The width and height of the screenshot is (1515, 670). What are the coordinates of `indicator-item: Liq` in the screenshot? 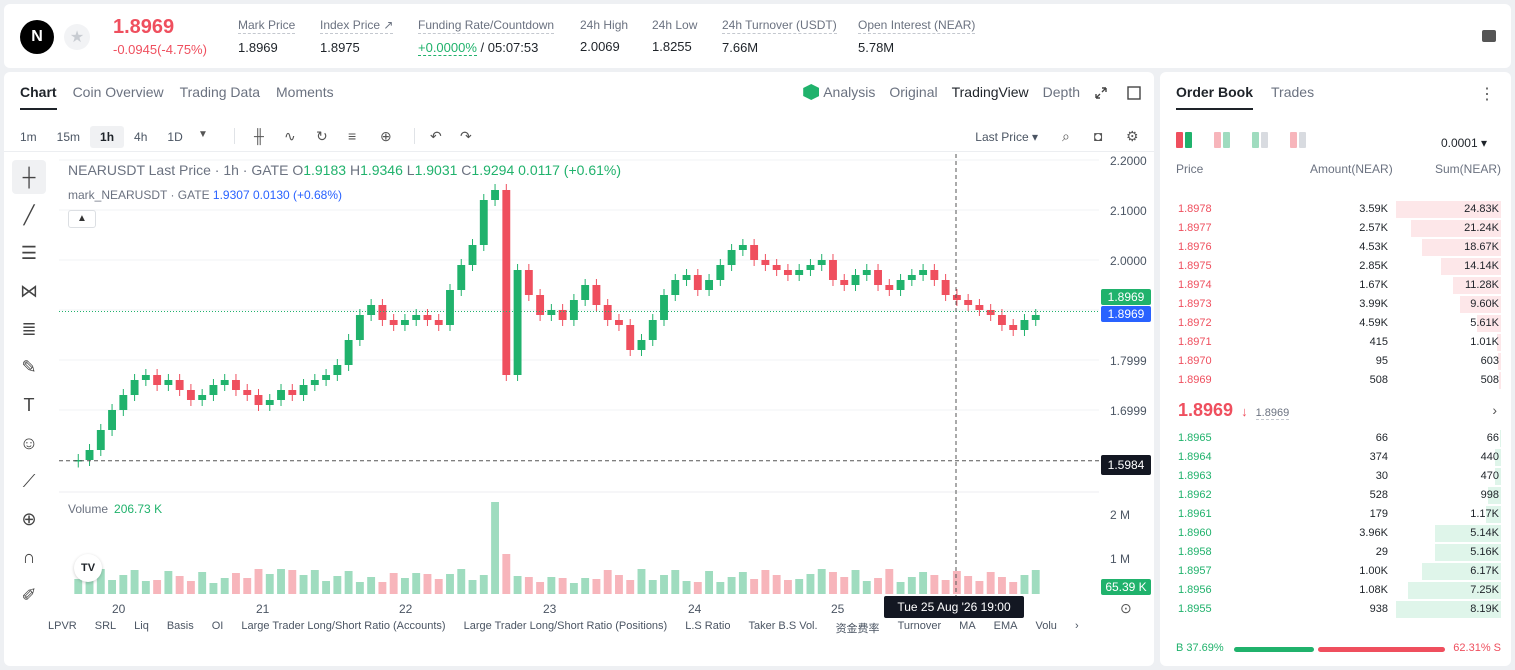 It's located at (141, 626).